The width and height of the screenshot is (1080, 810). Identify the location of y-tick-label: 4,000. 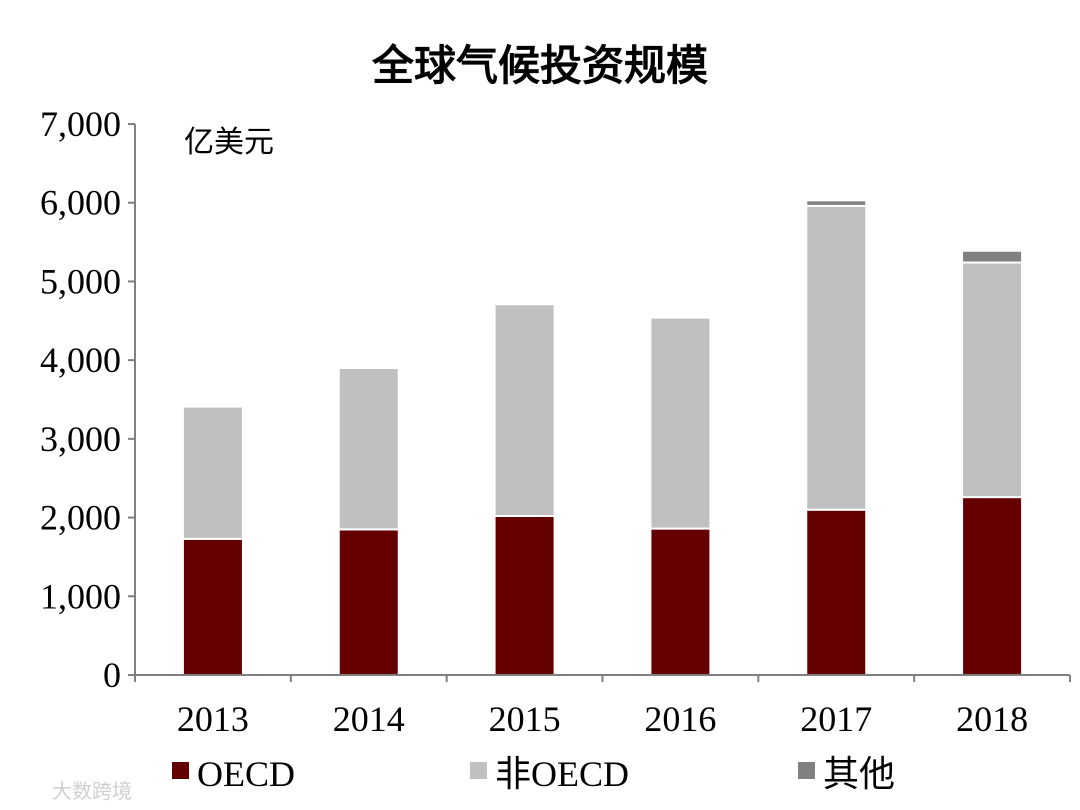
(80, 360).